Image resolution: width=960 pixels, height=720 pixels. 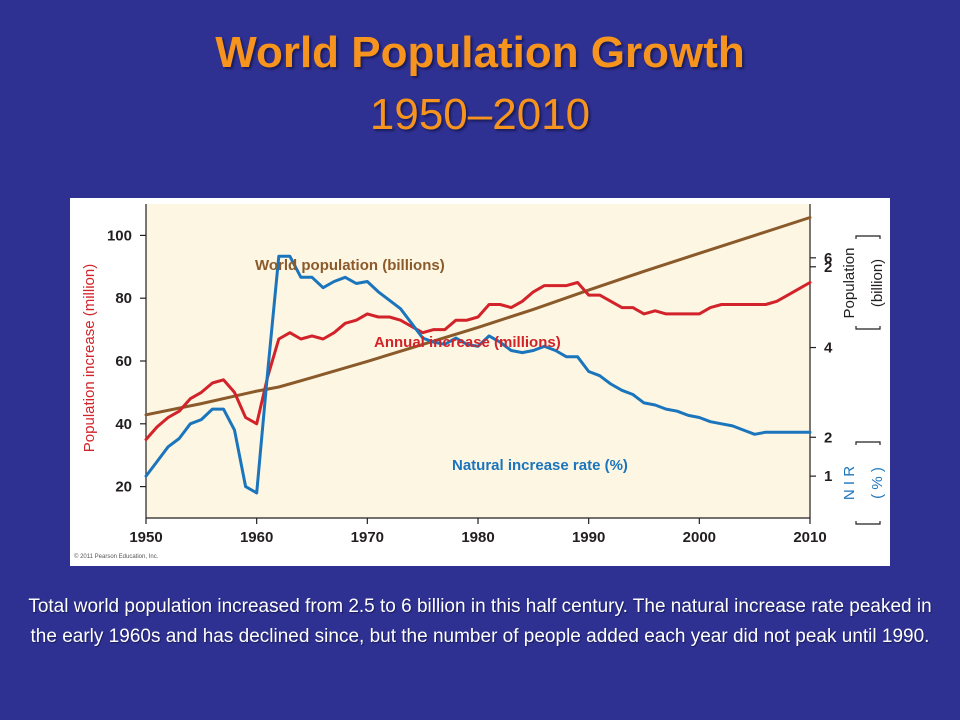 What do you see at coordinates (477, 537) in the screenshot?
I see `x-tick-label: 1980` at bounding box center [477, 537].